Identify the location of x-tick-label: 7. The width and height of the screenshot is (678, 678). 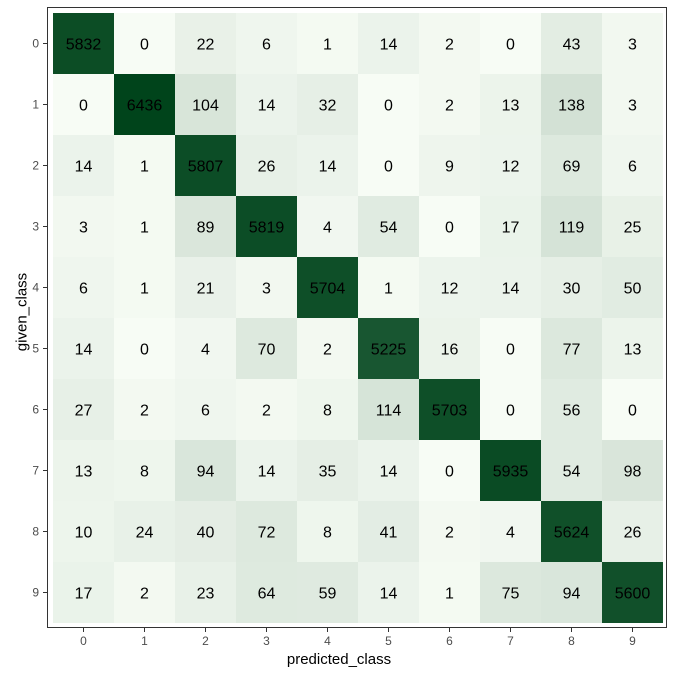
(510, 641).